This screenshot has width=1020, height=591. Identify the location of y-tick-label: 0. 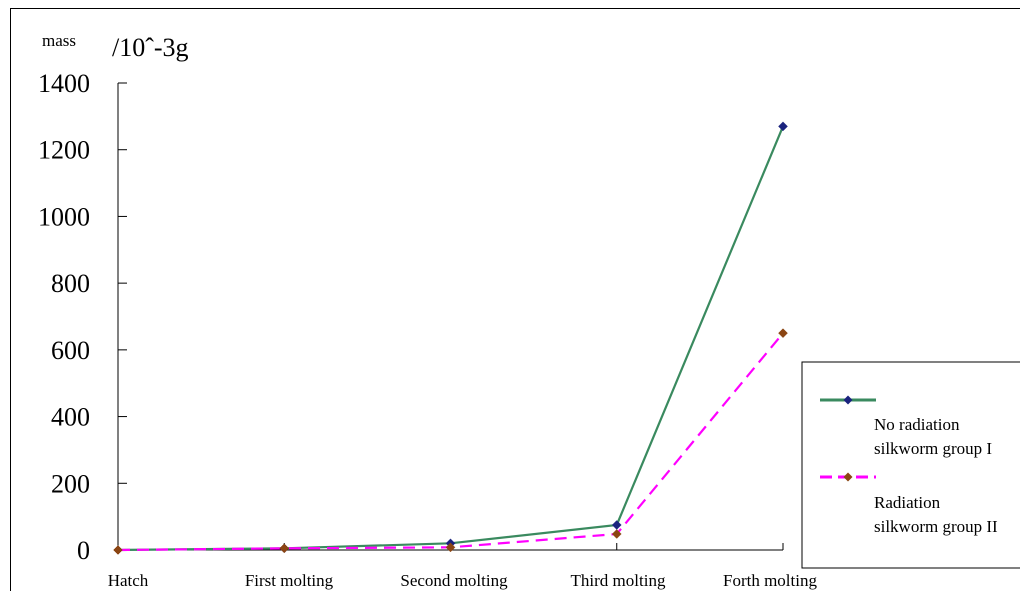
(83, 550).